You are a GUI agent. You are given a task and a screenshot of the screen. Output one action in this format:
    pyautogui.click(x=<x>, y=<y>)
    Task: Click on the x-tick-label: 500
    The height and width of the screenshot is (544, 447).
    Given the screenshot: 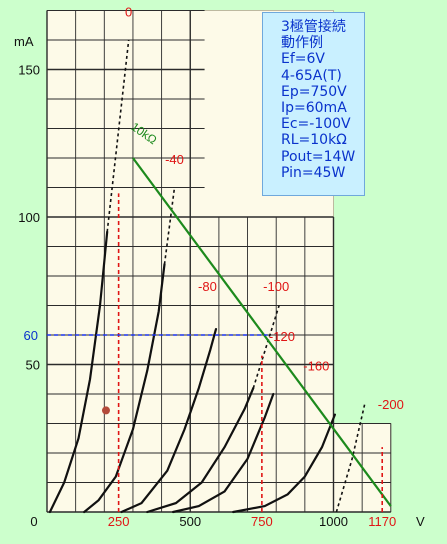 What is the action you would take?
    pyautogui.click(x=190, y=521)
    